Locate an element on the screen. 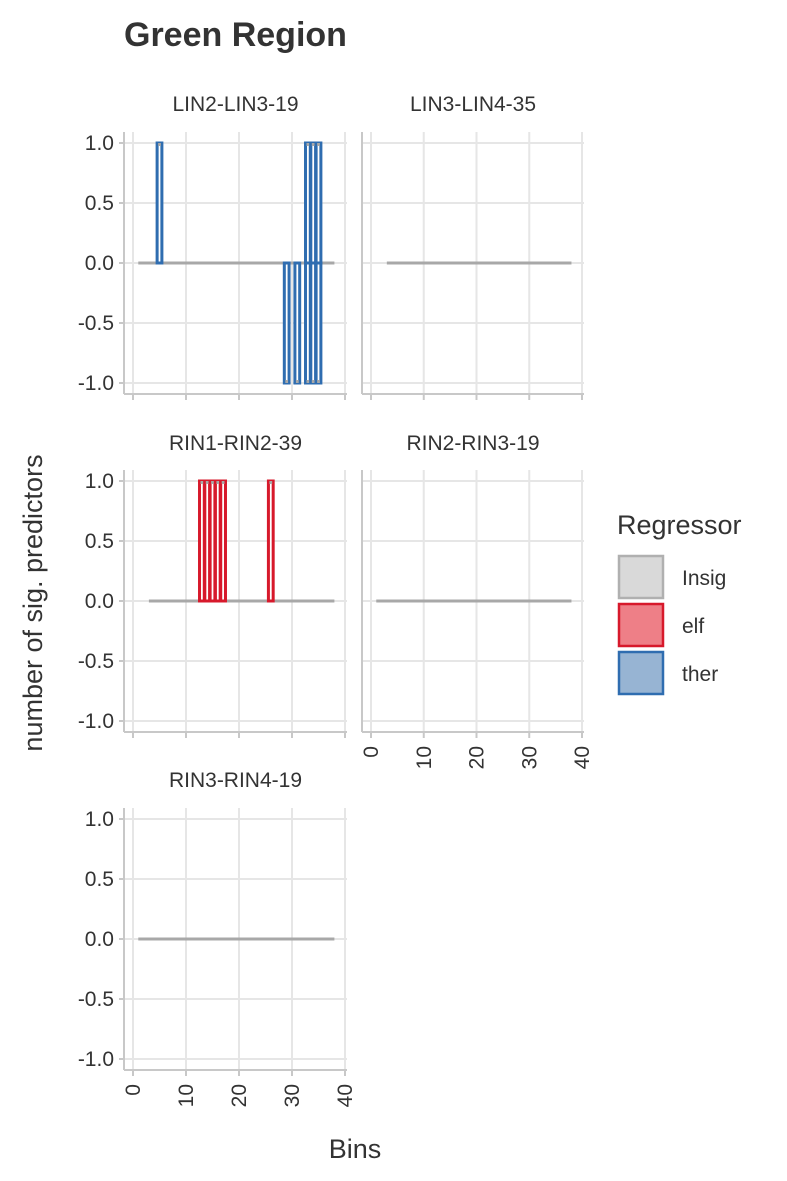  legend-label: elf is located at coordinates (693, 626).